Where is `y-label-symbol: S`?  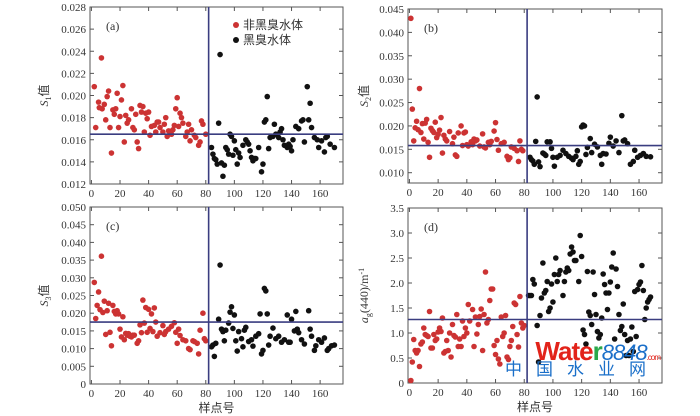 y-label-symbol: S is located at coordinates (44, 304).